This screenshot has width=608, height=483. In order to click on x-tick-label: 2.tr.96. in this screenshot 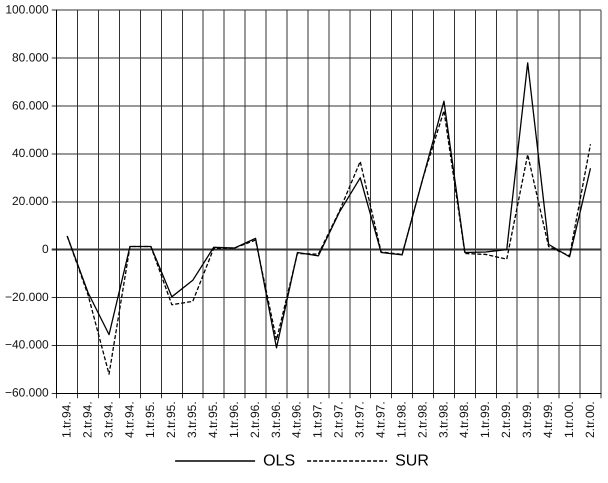, I will do `click(255, 419)`.